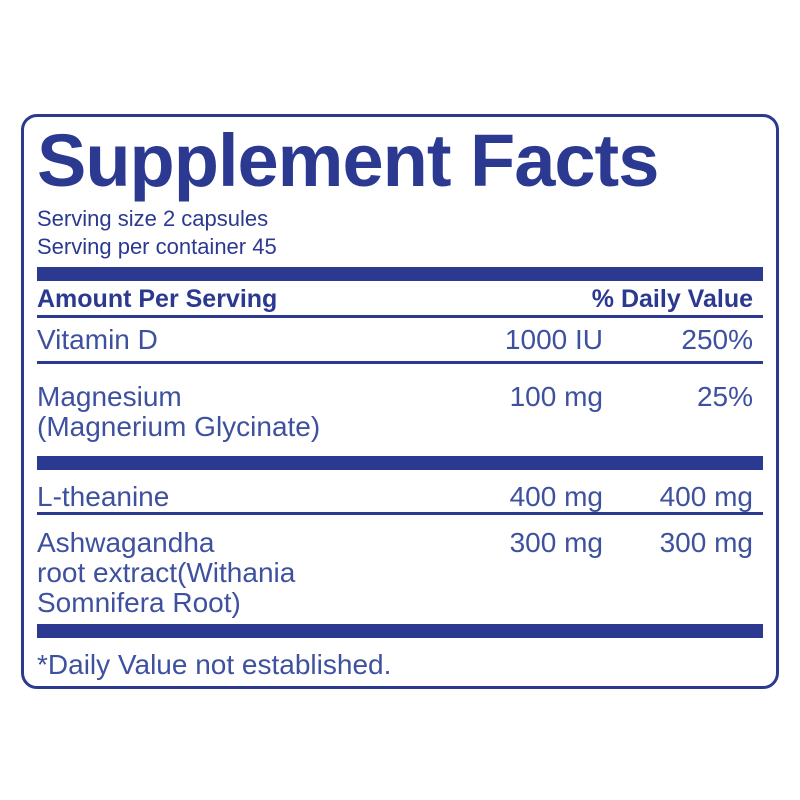 The height and width of the screenshot is (800, 800). Describe the element at coordinates (214, 664) in the screenshot. I see `daily-value-footnote: *Daily Value not established.` at that location.